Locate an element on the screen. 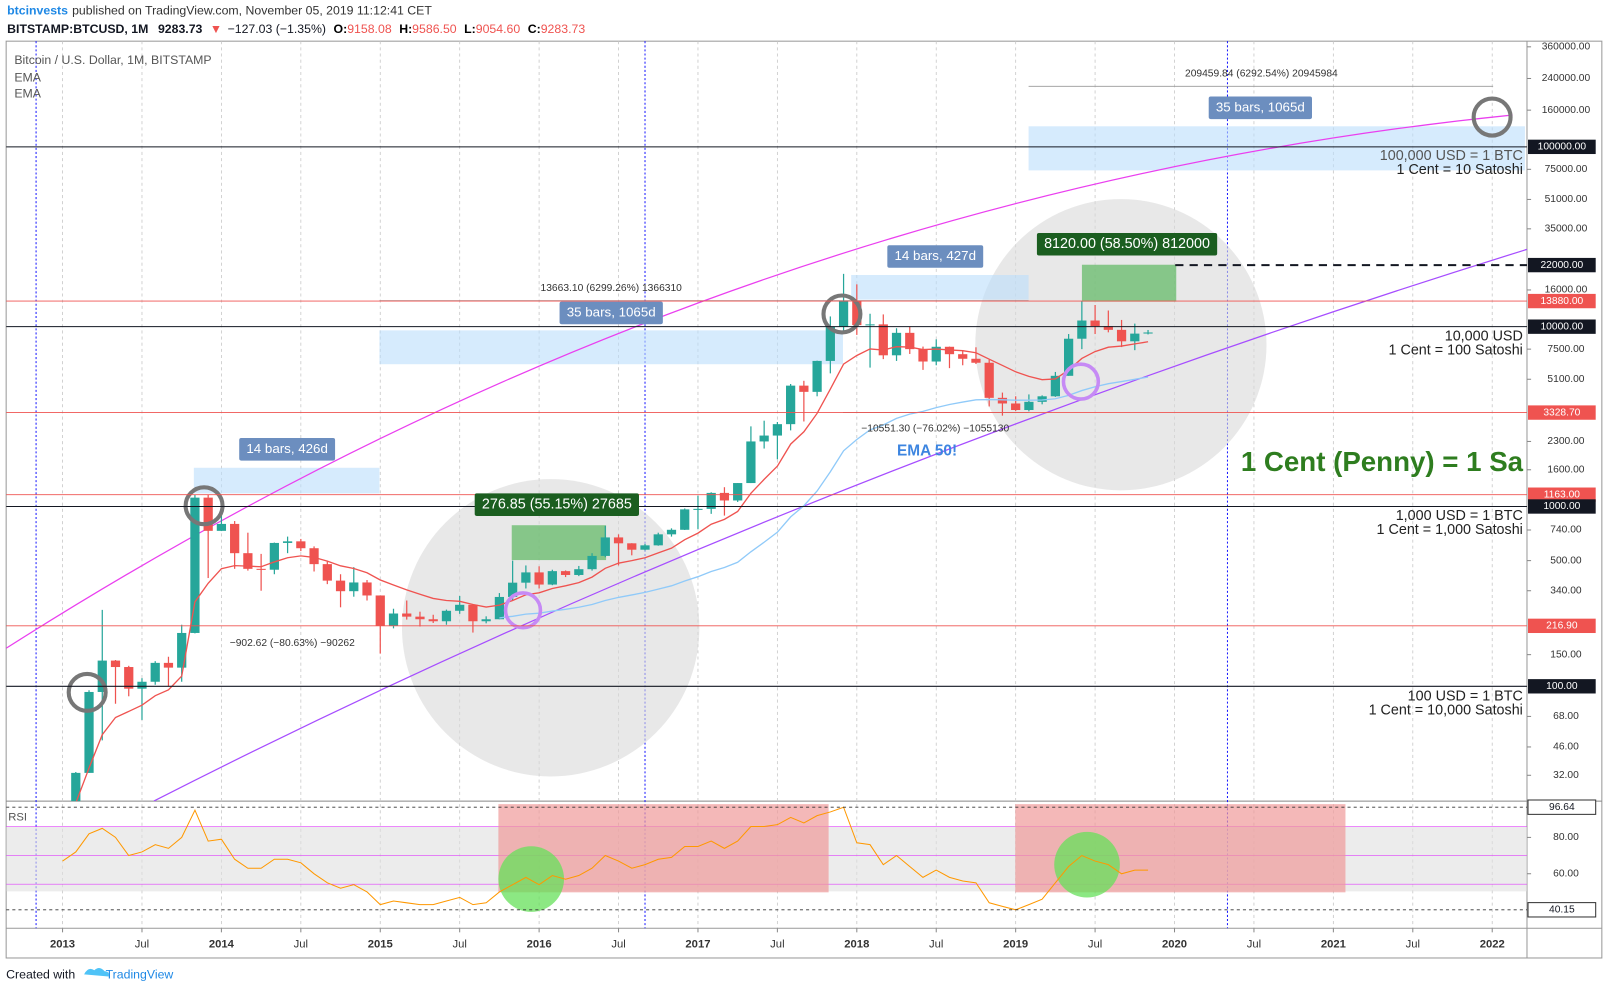 The height and width of the screenshot is (993, 1608). annotation: −10551.30 (−76.02%) −1055130 is located at coordinates (935, 429).